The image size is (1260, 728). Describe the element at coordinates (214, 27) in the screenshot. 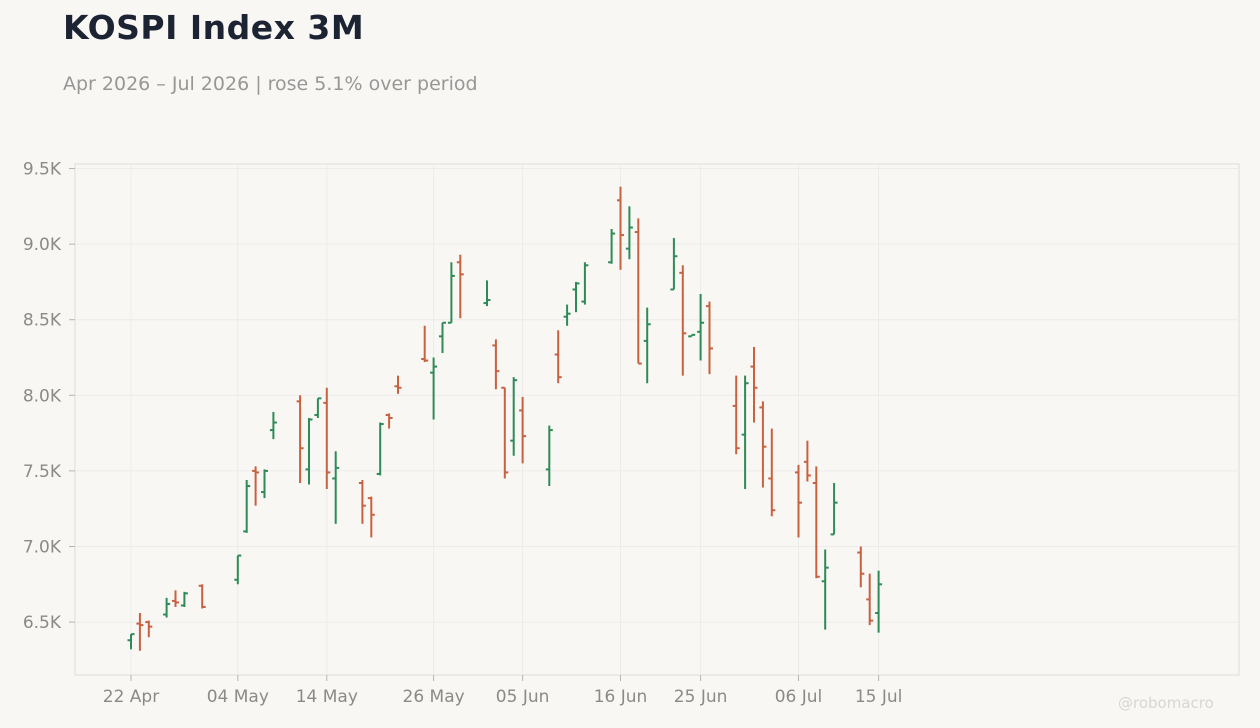

I see `chart-title: KOSPI Index 3M` at that location.